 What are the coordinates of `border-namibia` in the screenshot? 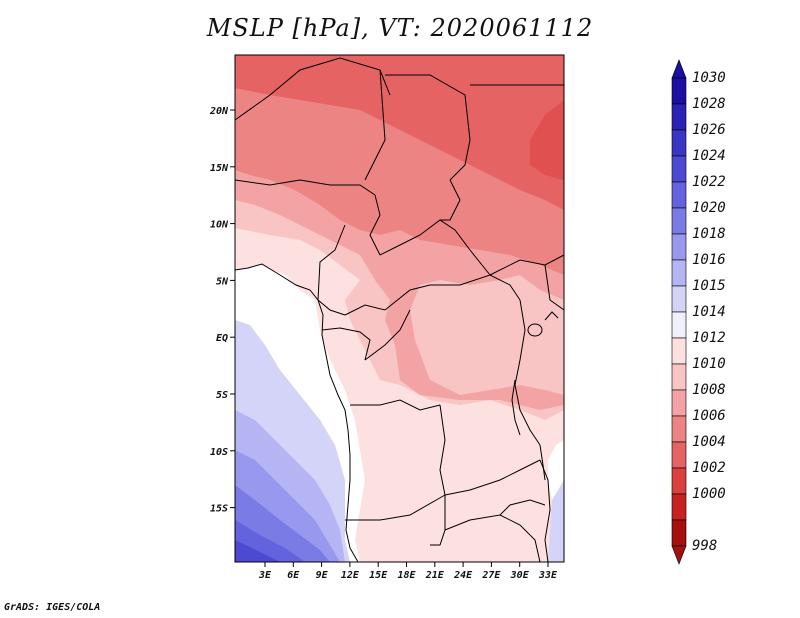 It's located at (438, 520).